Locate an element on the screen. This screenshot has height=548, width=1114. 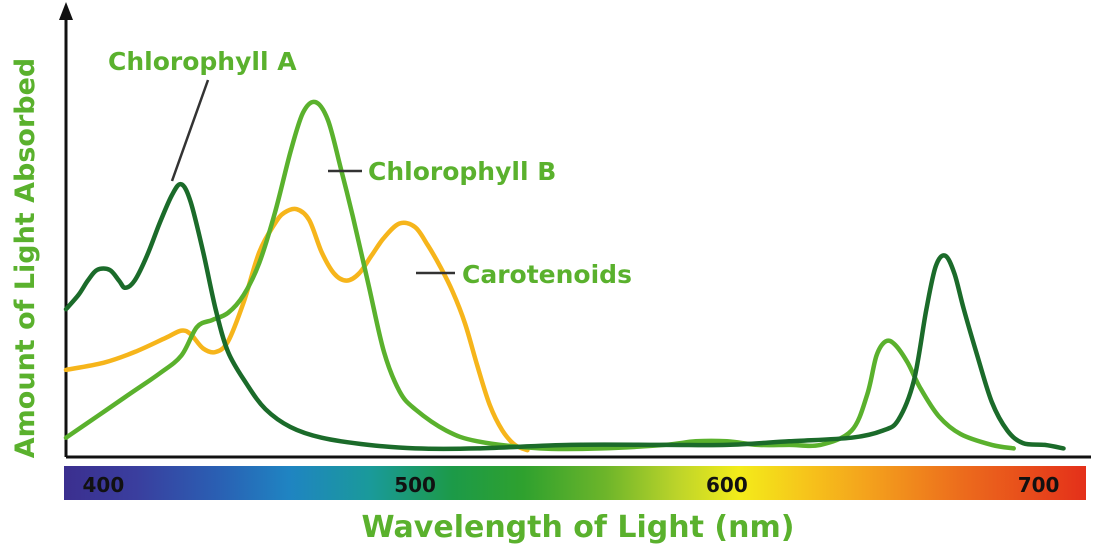
annotation-leaders is located at coordinates (312, 177).